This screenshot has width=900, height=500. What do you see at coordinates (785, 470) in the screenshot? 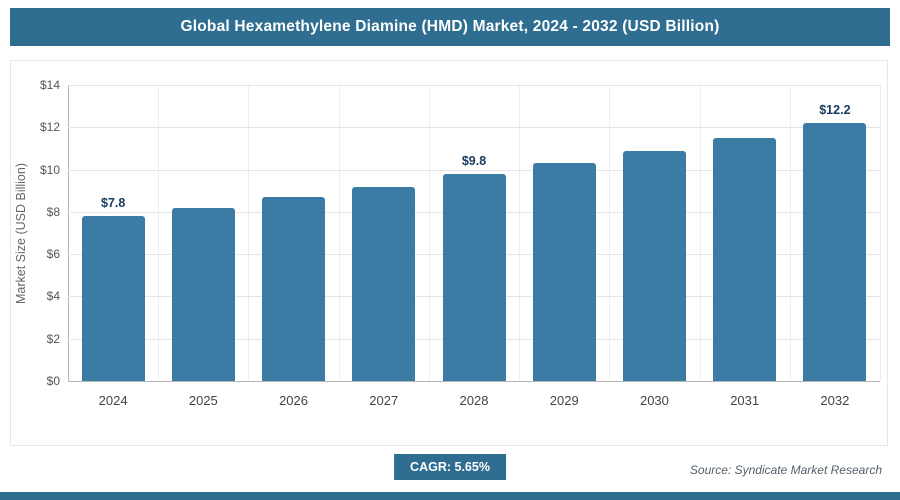
I see `source-text: Source: Syndicate Market Research` at bounding box center [785, 470].